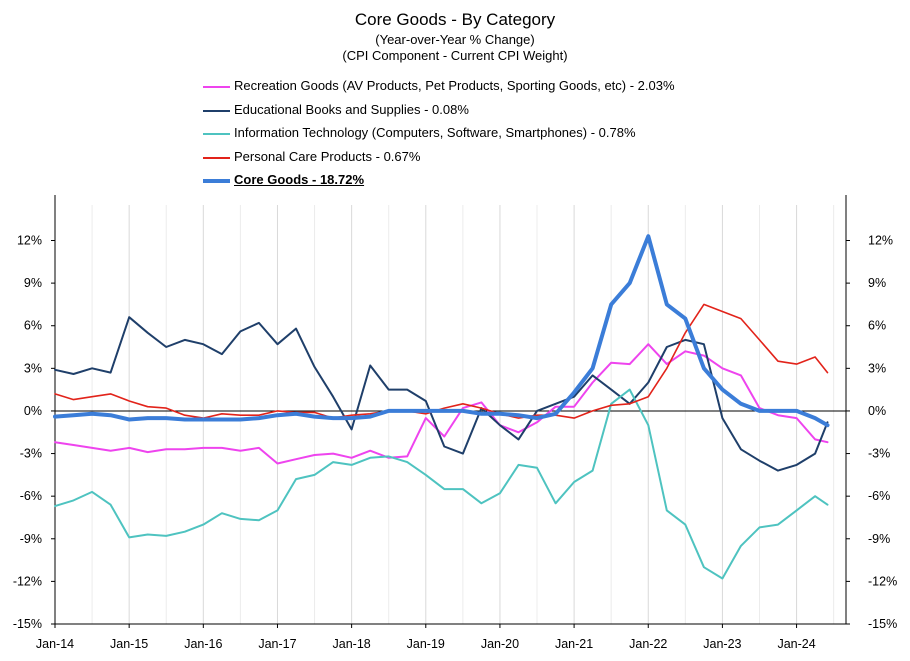 The image size is (910, 661). What do you see at coordinates (879, 496) in the screenshot?
I see `y-tick-label-right: -6%` at bounding box center [879, 496].